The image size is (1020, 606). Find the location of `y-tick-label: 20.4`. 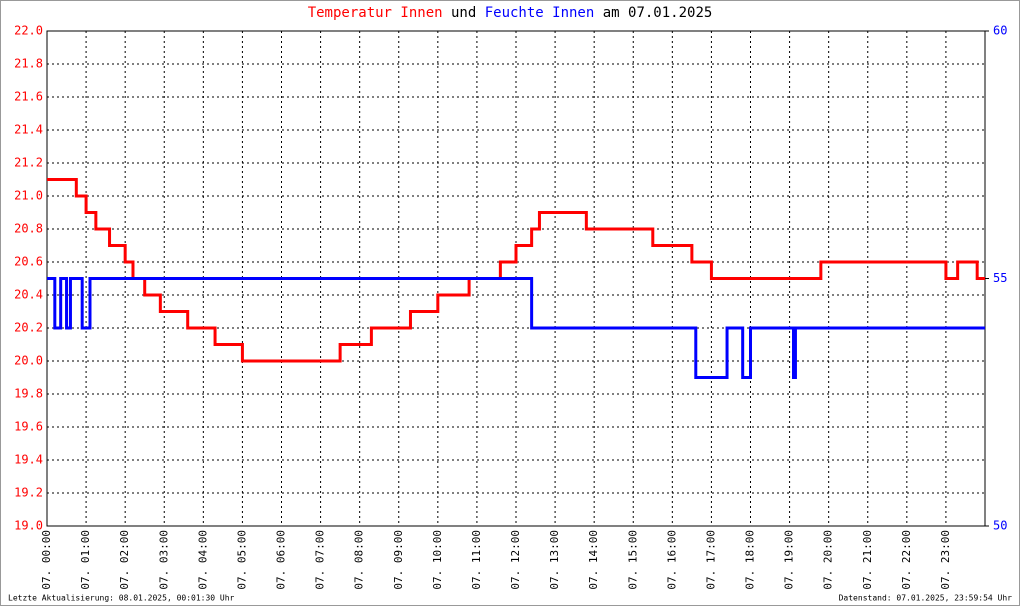

y-tick-label: 20.4 is located at coordinates (28, 295).